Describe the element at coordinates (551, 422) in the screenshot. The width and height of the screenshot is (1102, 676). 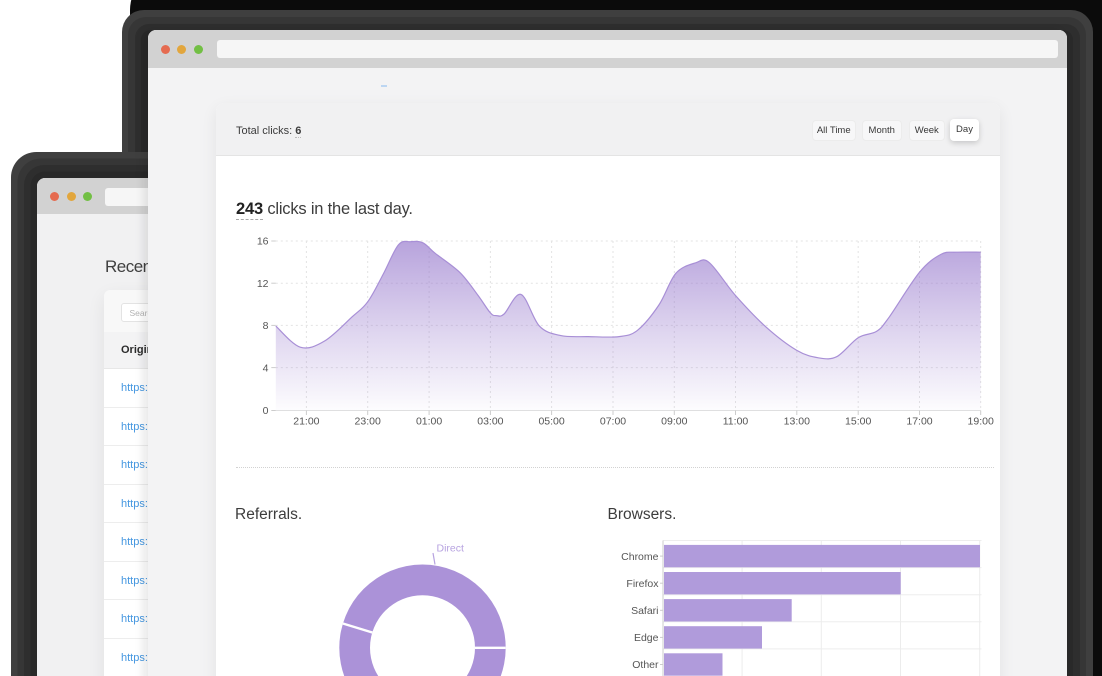
I see `svg-text: 05:00` at that location.